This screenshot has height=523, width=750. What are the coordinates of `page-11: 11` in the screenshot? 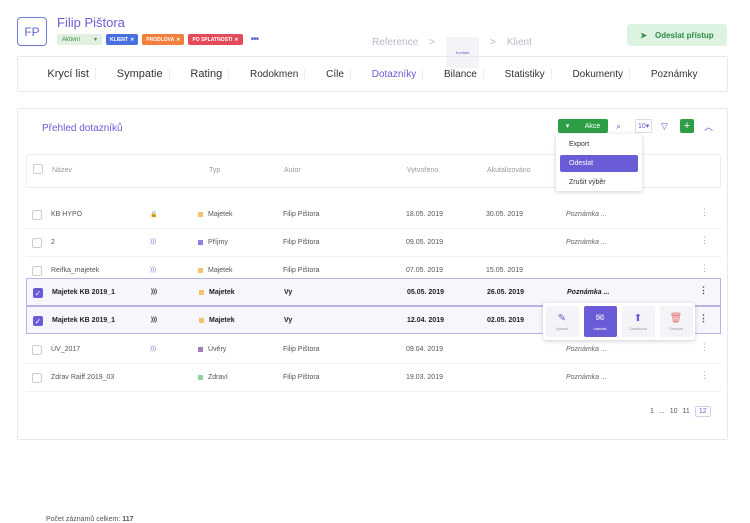 It's located at (686, 411).